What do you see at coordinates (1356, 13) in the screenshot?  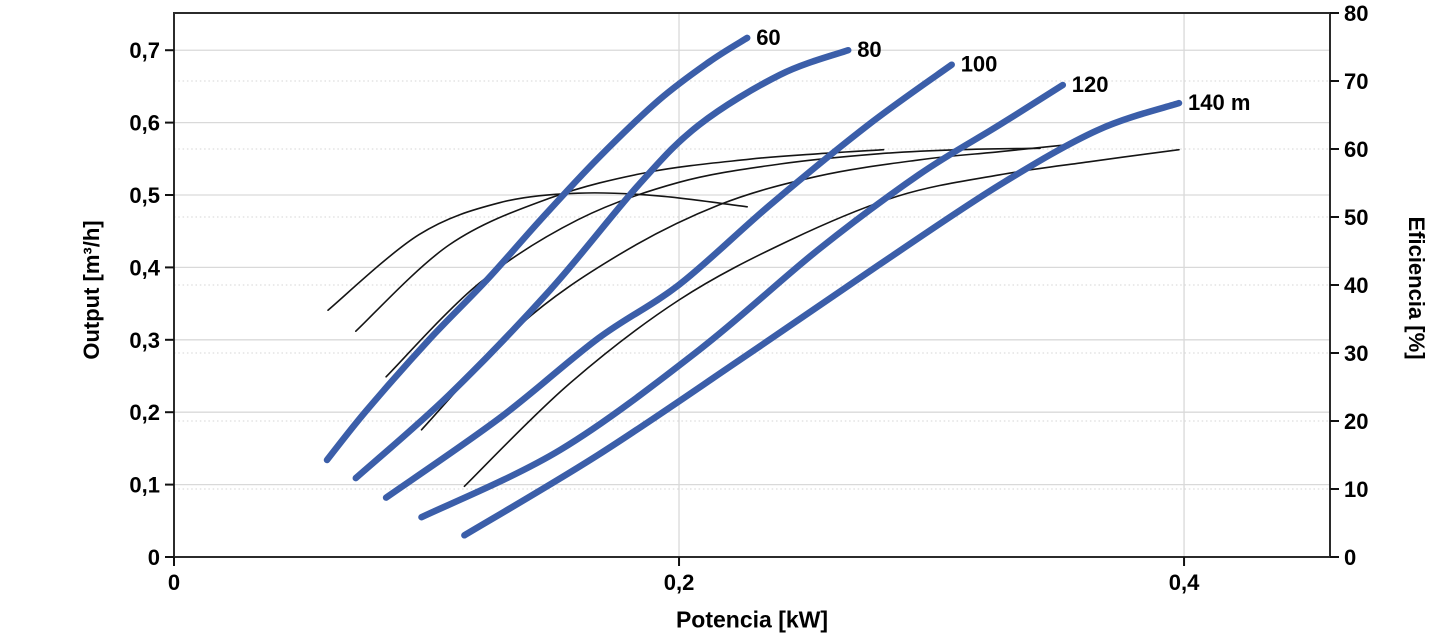 I see `y-right-tick-label: 80` at bounding box center [1356, 13].